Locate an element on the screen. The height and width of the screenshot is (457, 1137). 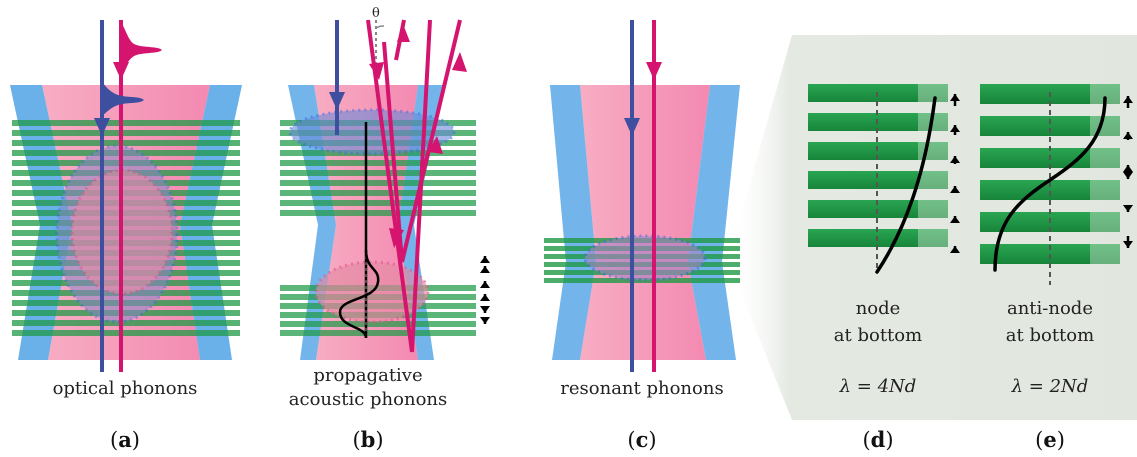
caption-c: resonant phonons is located at coordinates (641, 388).